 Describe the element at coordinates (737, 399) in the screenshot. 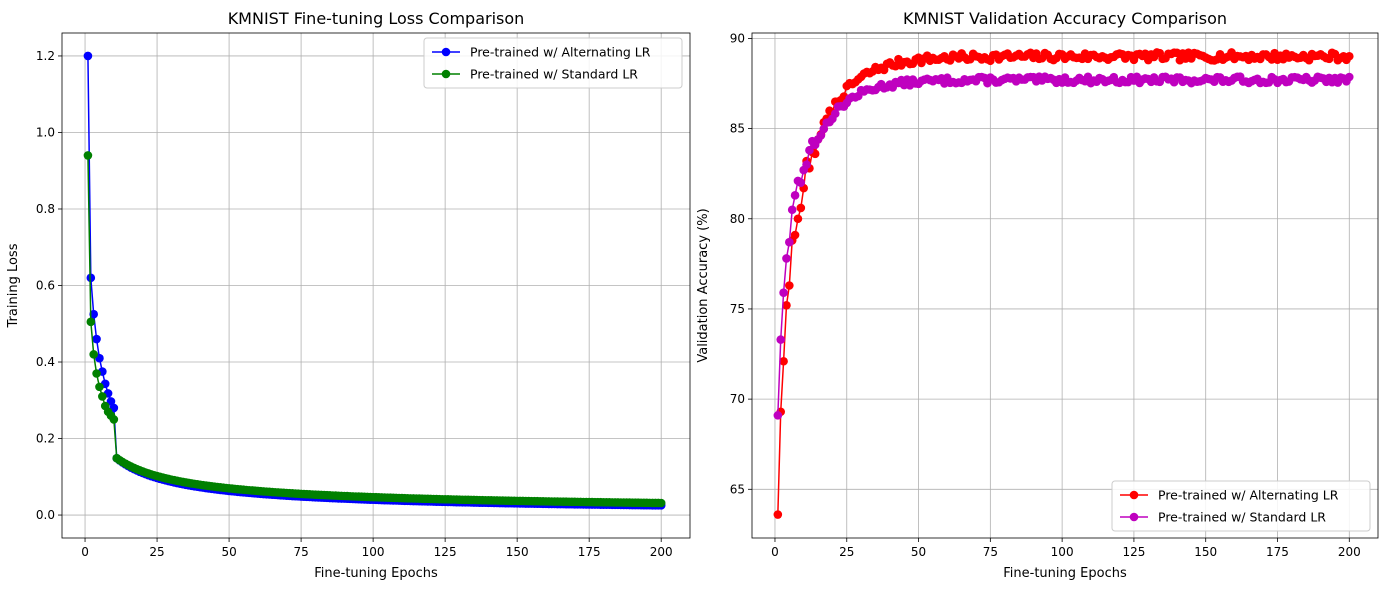

I see `y-tick-label: 70` at that location.